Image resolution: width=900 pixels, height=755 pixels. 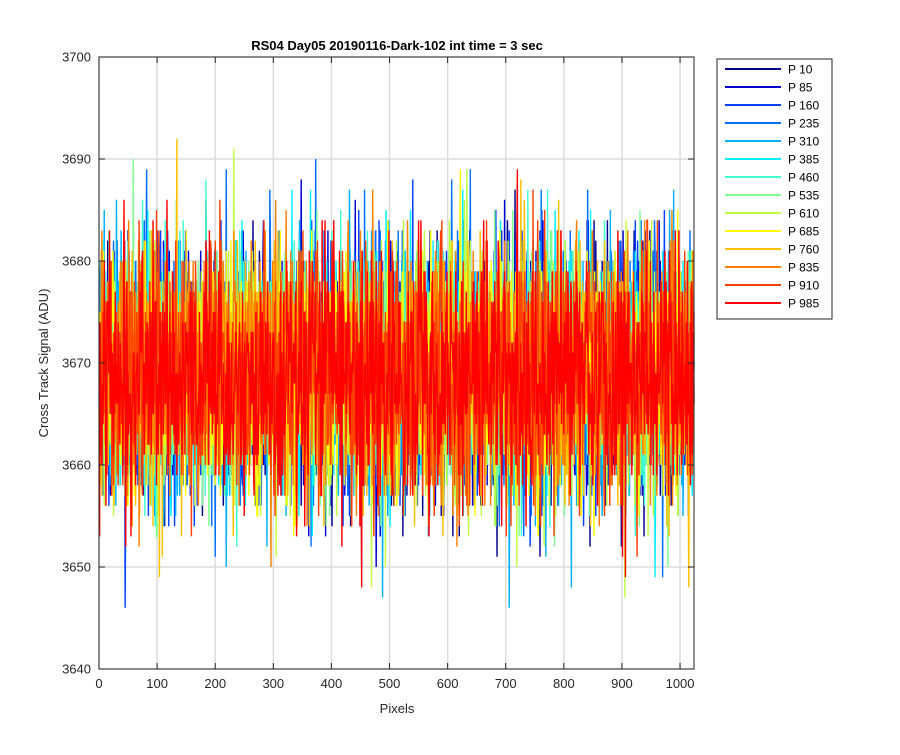 What do you see at coordinates (448, 683) in the screenshot?
I see `x-tick-label: 600` at bounding box center [448, 683].